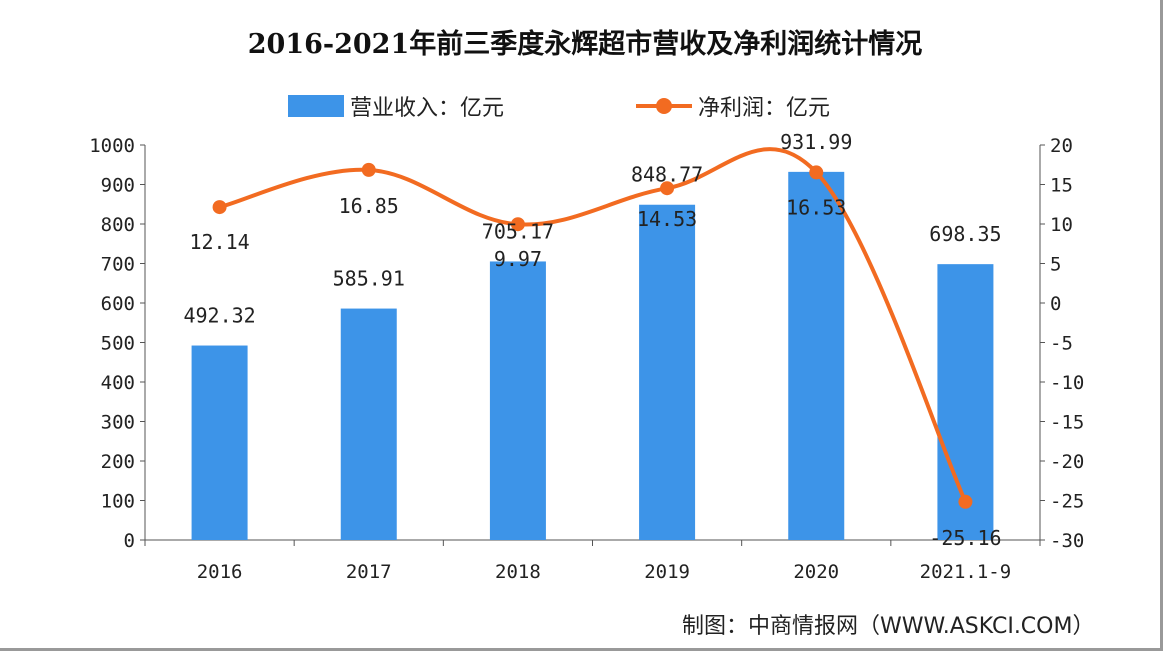 The height and width of the screenshot is (654, 1170). What do you see at coordinates (316, 106) in the screenshot?
I see `legend-bar-swatch` at bounding box center [316, 106].